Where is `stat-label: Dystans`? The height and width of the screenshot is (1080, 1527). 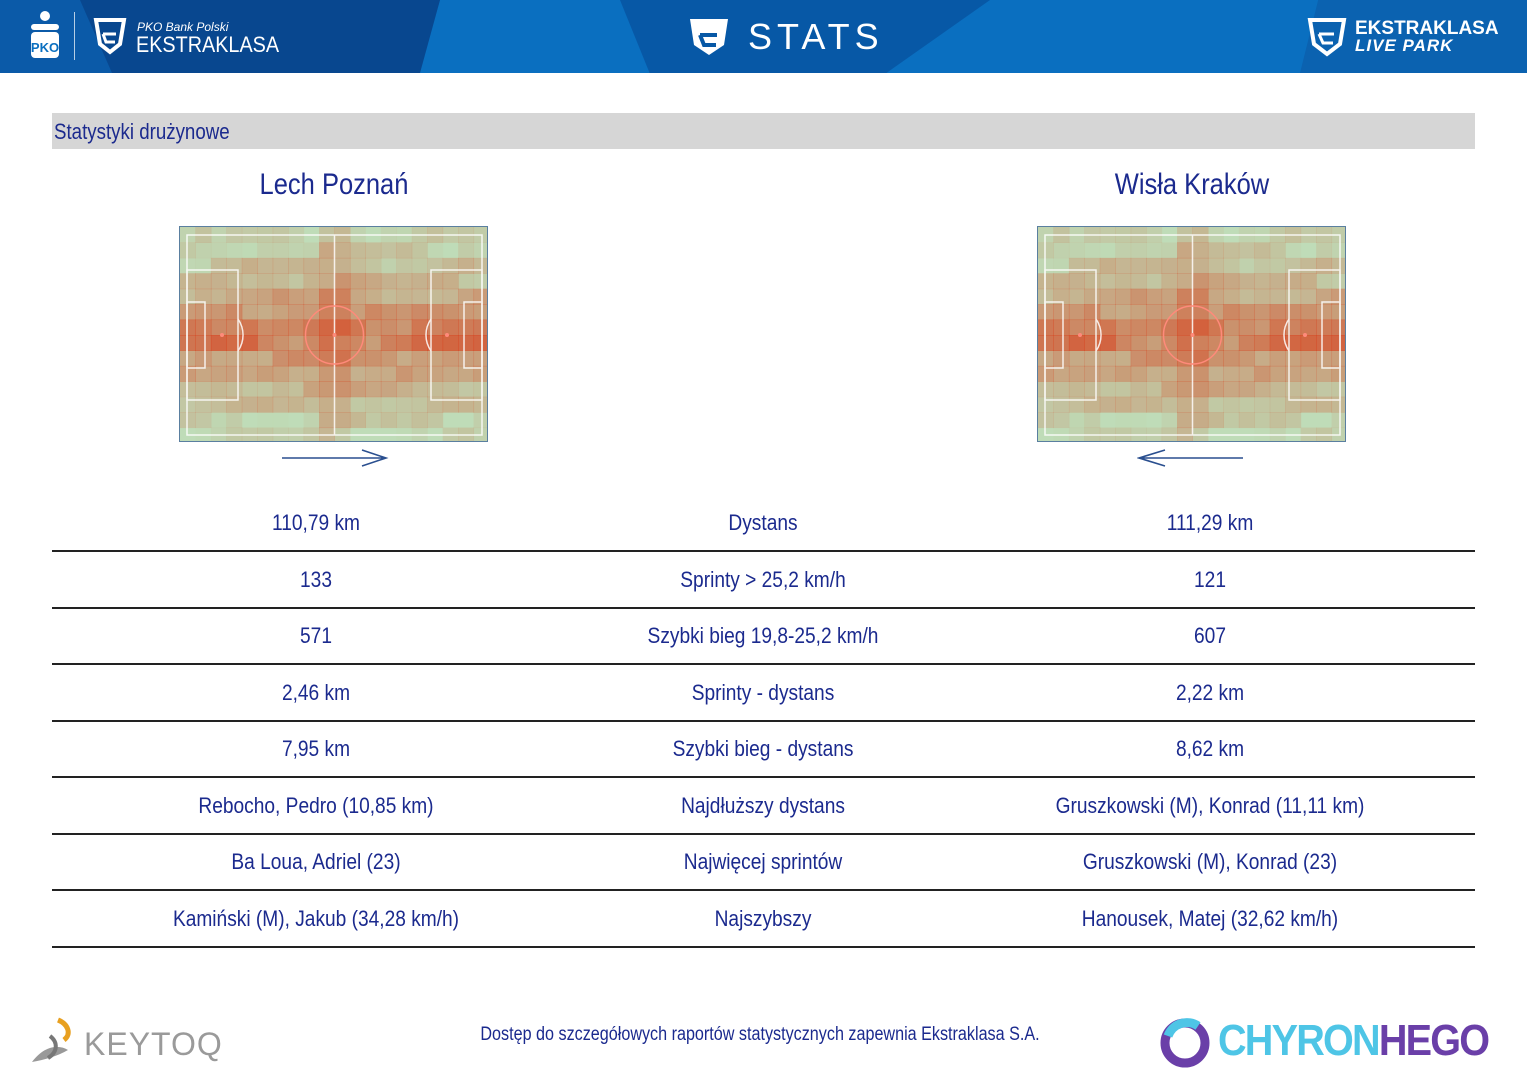 stat-label: Dystans is located at coordinates (763, 522).